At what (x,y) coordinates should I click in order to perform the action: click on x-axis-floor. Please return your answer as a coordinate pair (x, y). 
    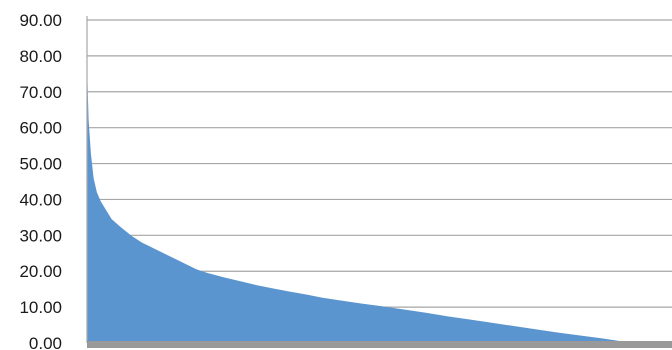
    Looking at the image, I should click on (379, 344).